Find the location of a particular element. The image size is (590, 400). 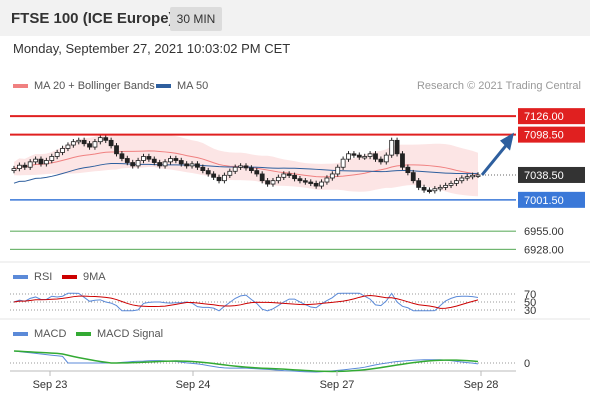

macd-zero-label: 0 is located at coordinates (527, 364).